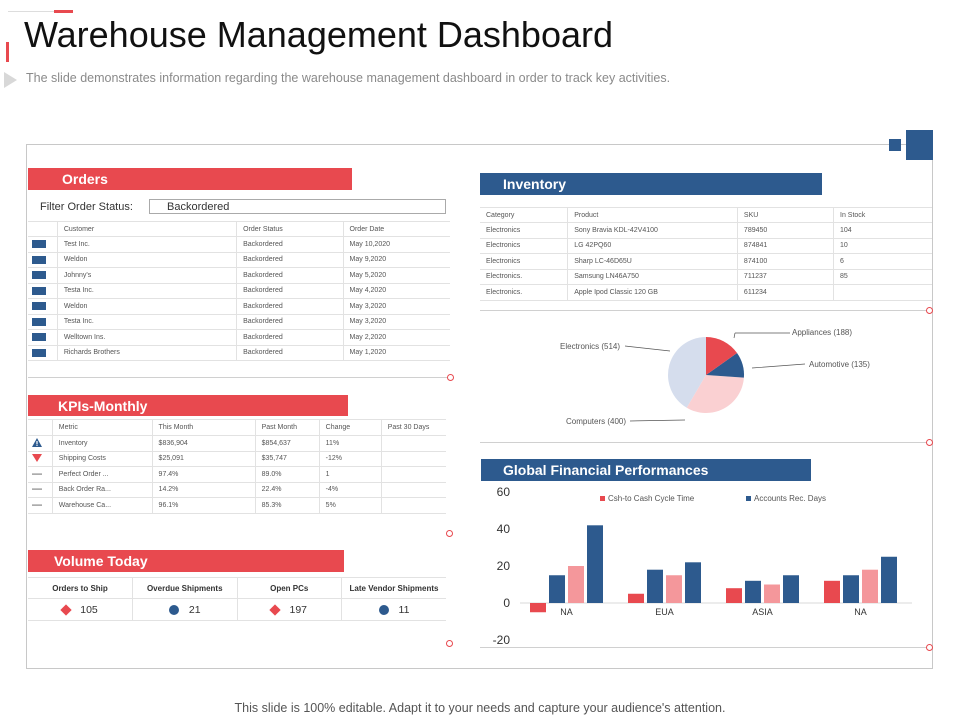  I want to click on kpi-this-month: 97.4%, so click(204, 474).